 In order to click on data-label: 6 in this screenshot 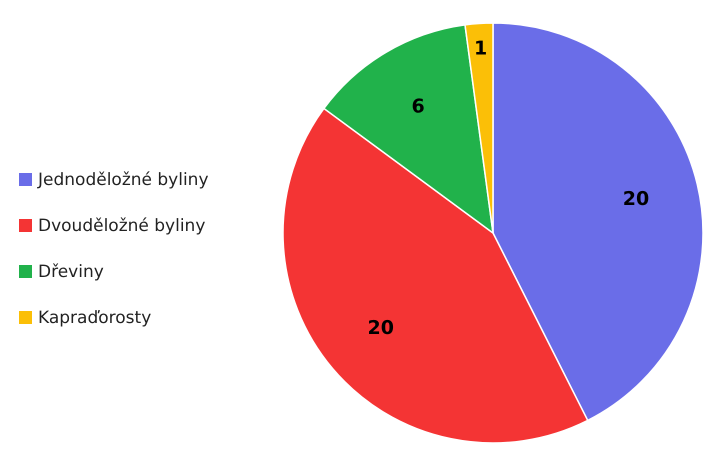, I will do `click(418, 107)`.